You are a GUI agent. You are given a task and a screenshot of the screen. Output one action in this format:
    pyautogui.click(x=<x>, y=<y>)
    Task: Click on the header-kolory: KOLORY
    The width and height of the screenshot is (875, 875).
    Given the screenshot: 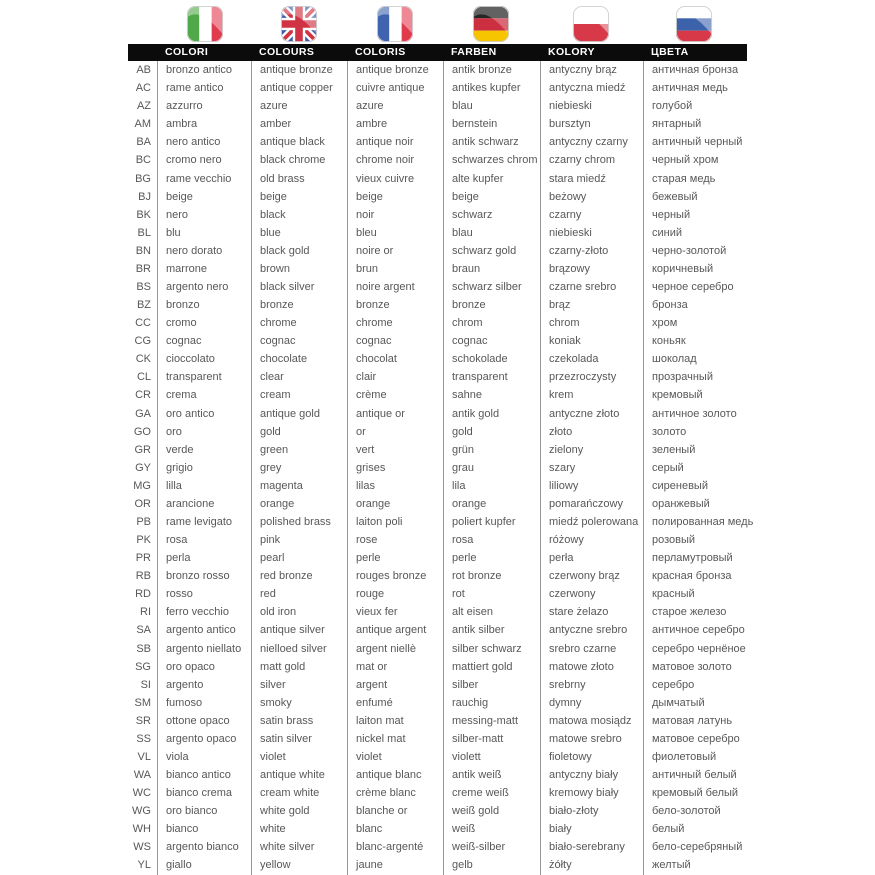 What is the action you would take?
    pyautogui.click(x=571, y=52)
    